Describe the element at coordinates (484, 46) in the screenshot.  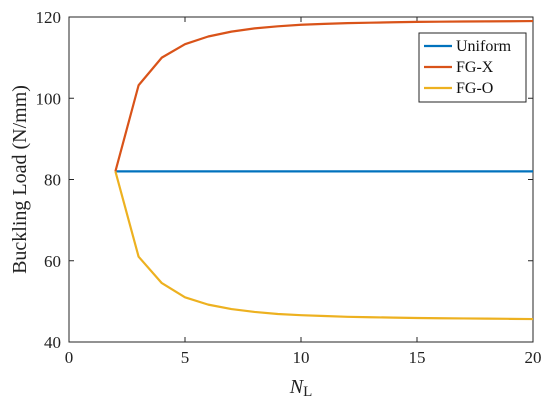
I see `legend-entry: Uniform` at that location.